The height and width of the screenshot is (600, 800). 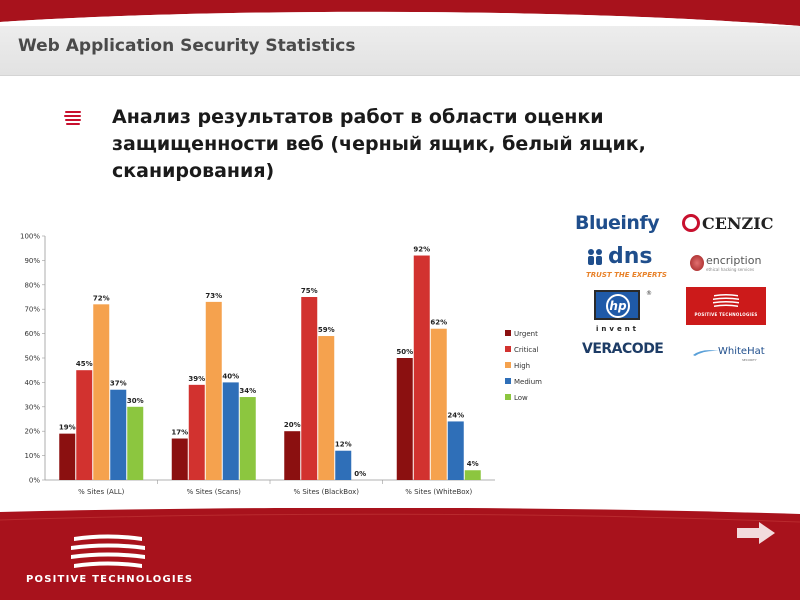 I want to click on logo-cenzic: CENZIC, so click(x=729, y=226).